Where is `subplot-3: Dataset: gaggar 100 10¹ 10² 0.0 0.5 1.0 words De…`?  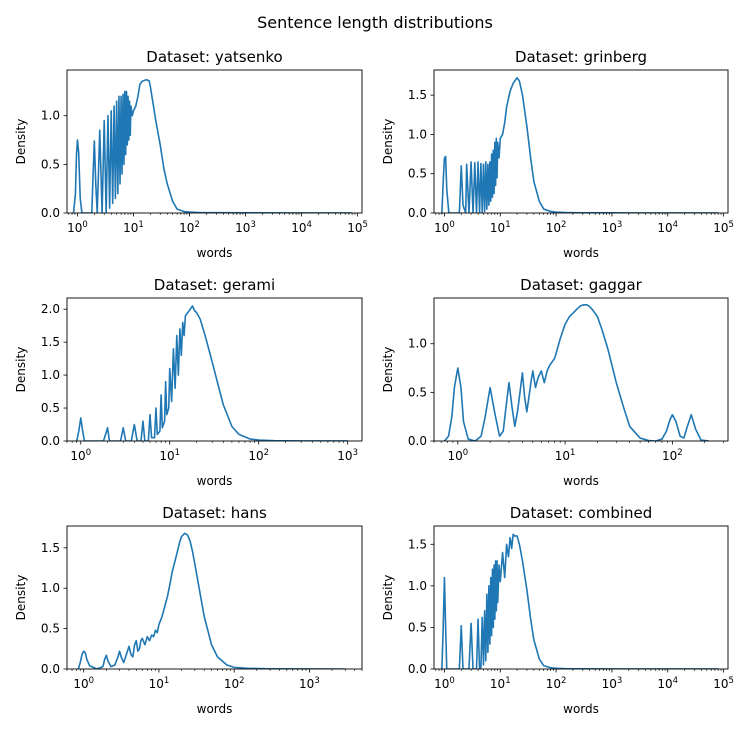 subplot-3: Dataset: gaggar 100 10¹ 10² 0.0 0.5 1.0 words De… is located at coordinates (555, 382).